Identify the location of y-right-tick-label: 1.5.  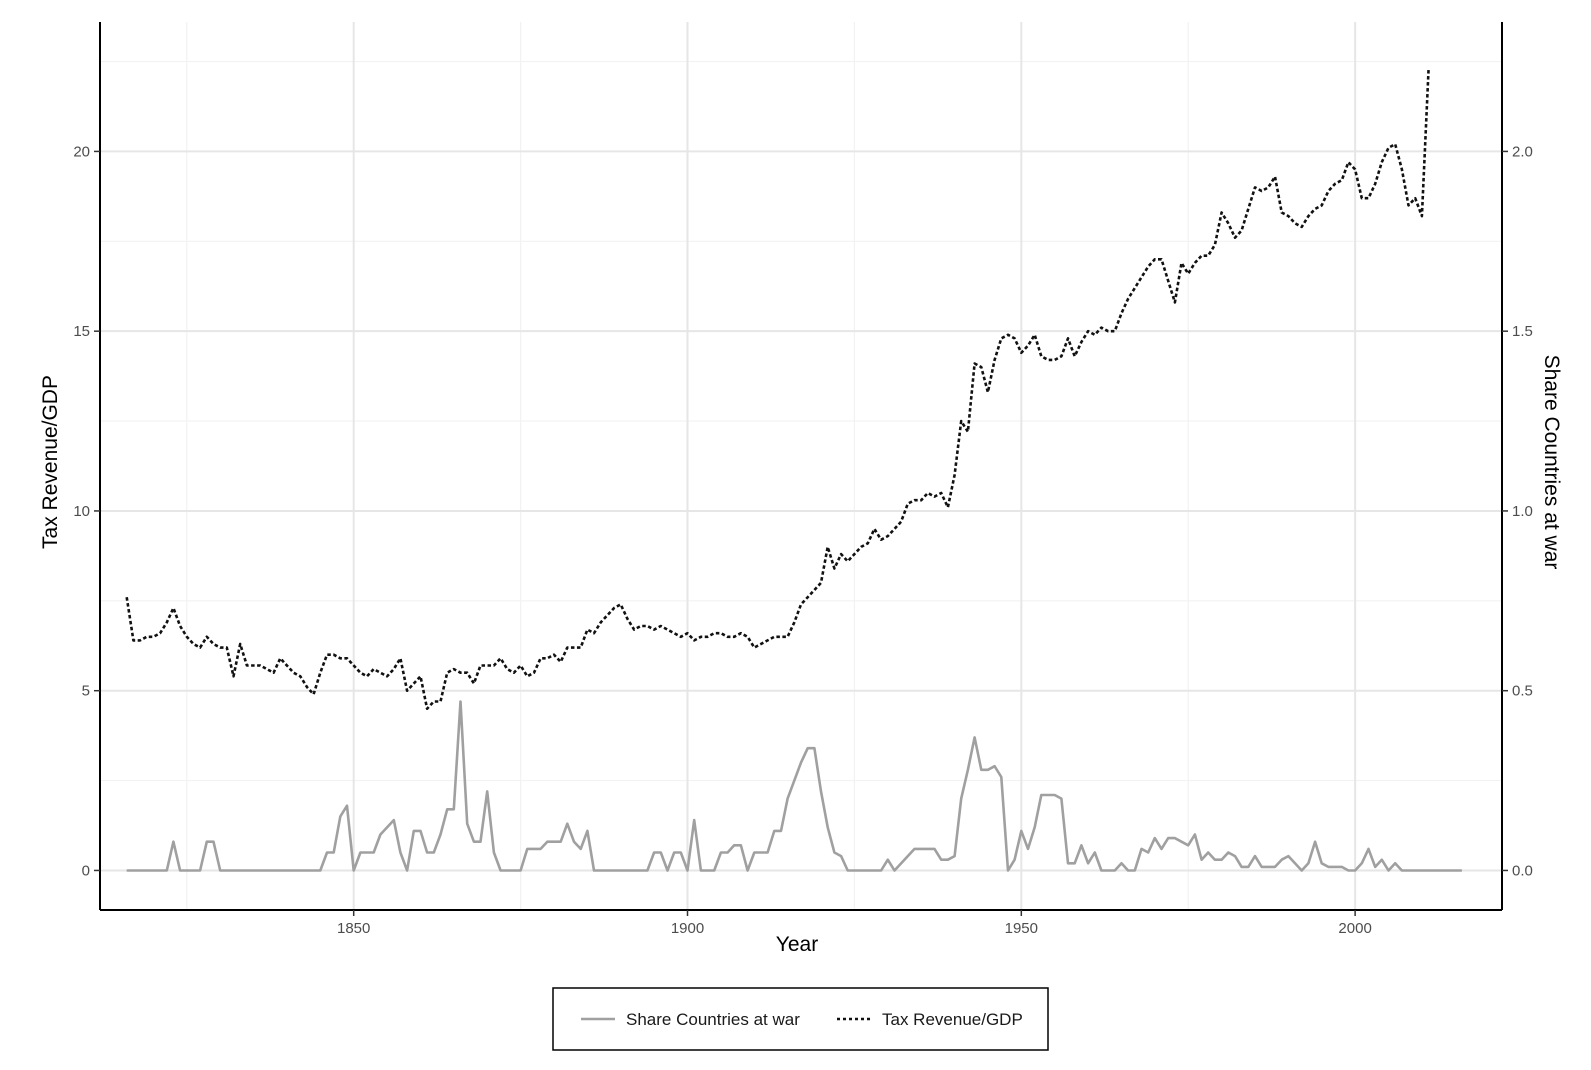
(1522, 331).